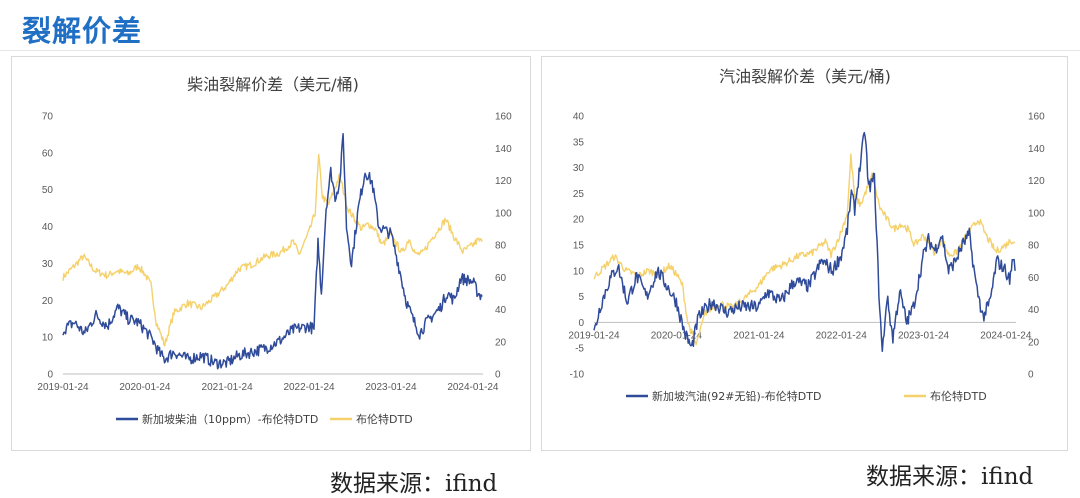 The width and height of the screenshot is (1080, 498). I want to click on y-left-tick-label: 60, so click(48, 153).